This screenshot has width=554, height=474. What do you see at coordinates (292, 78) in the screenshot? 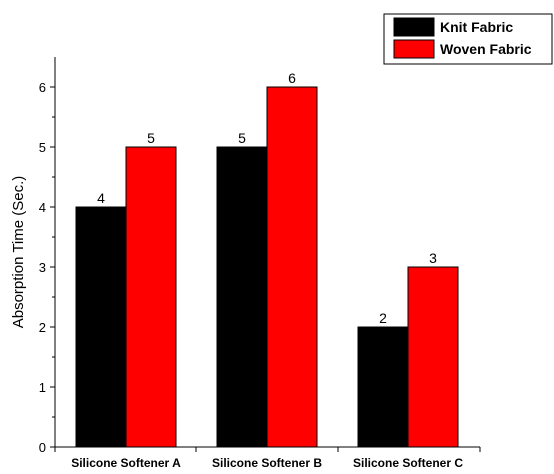
I see `data-label: 6` at bounding box center [292, 78].